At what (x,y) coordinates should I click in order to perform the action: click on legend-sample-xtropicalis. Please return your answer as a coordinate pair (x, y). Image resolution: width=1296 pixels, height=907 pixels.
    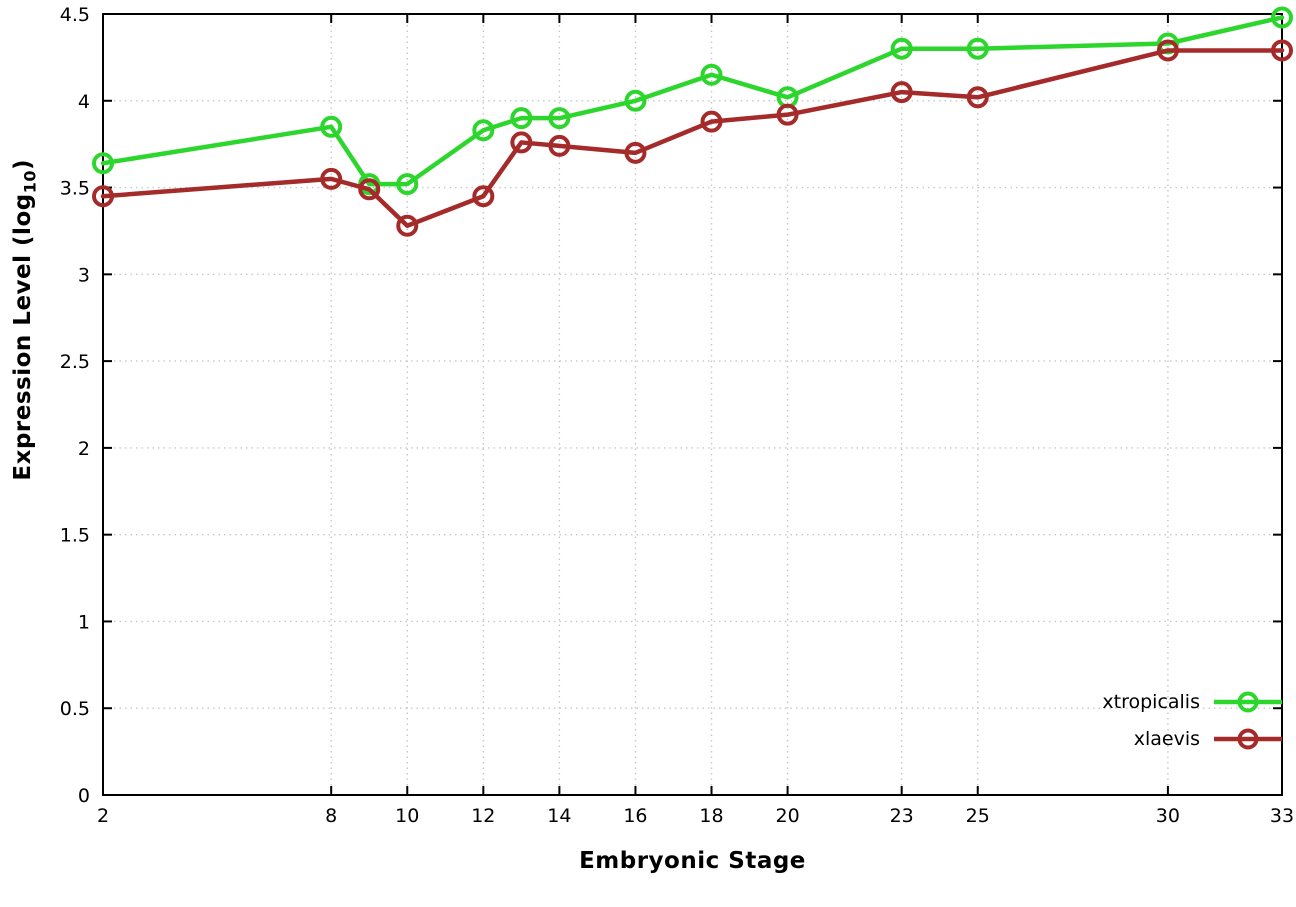
    Looking at the image, I should click on (1248, 701).